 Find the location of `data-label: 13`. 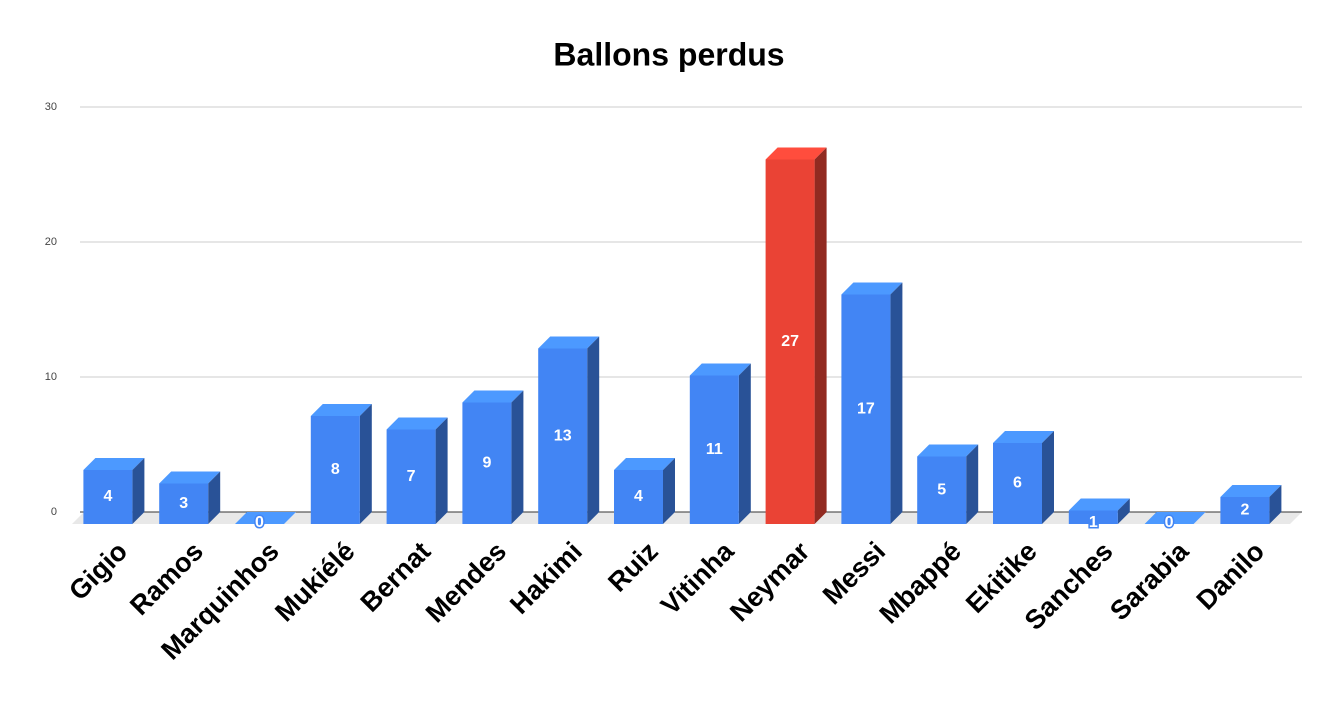

data-label: 13 is located at coordinates (563, 435).